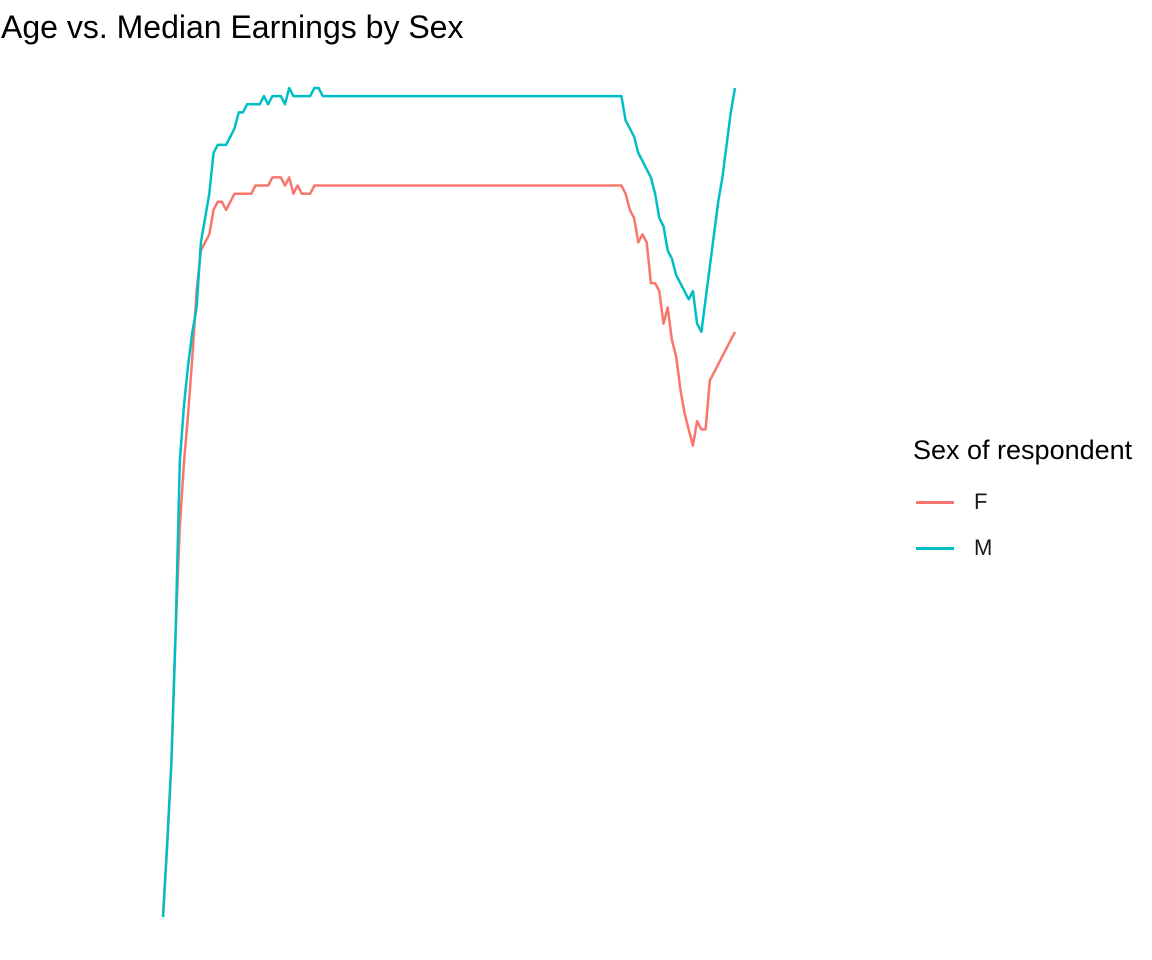  I want to click on legend-label-m: M, so click(983, 547).